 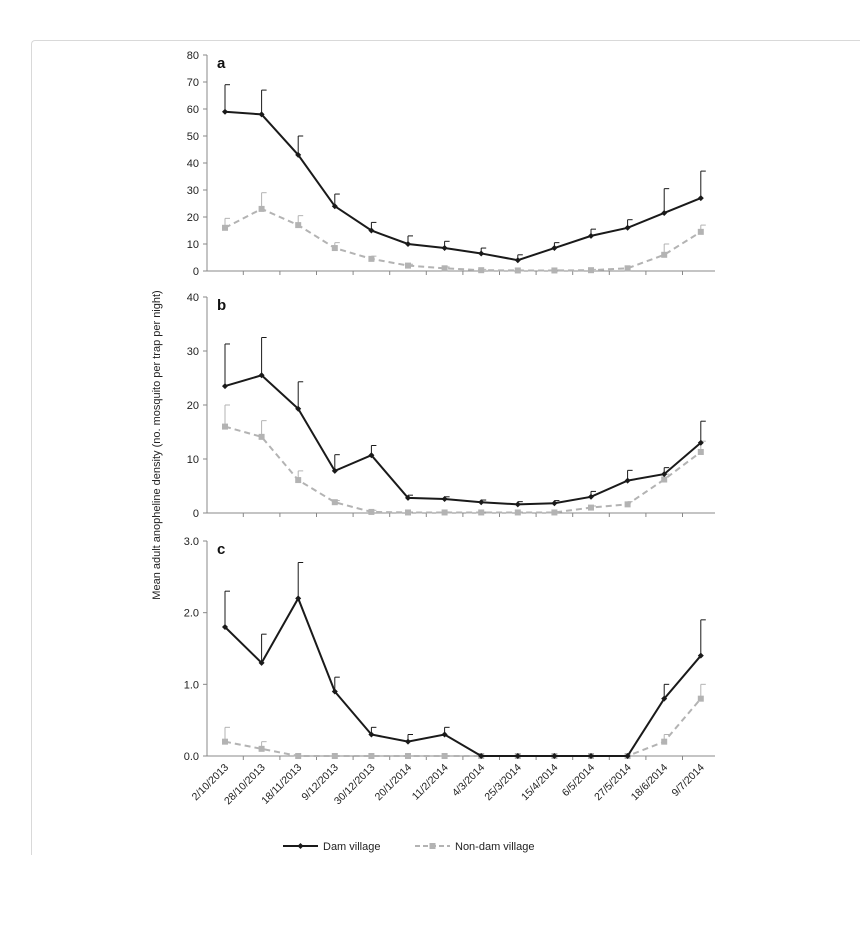 I want to click on x-tick-label: 4/3/2014, so click(x=468, y=780).